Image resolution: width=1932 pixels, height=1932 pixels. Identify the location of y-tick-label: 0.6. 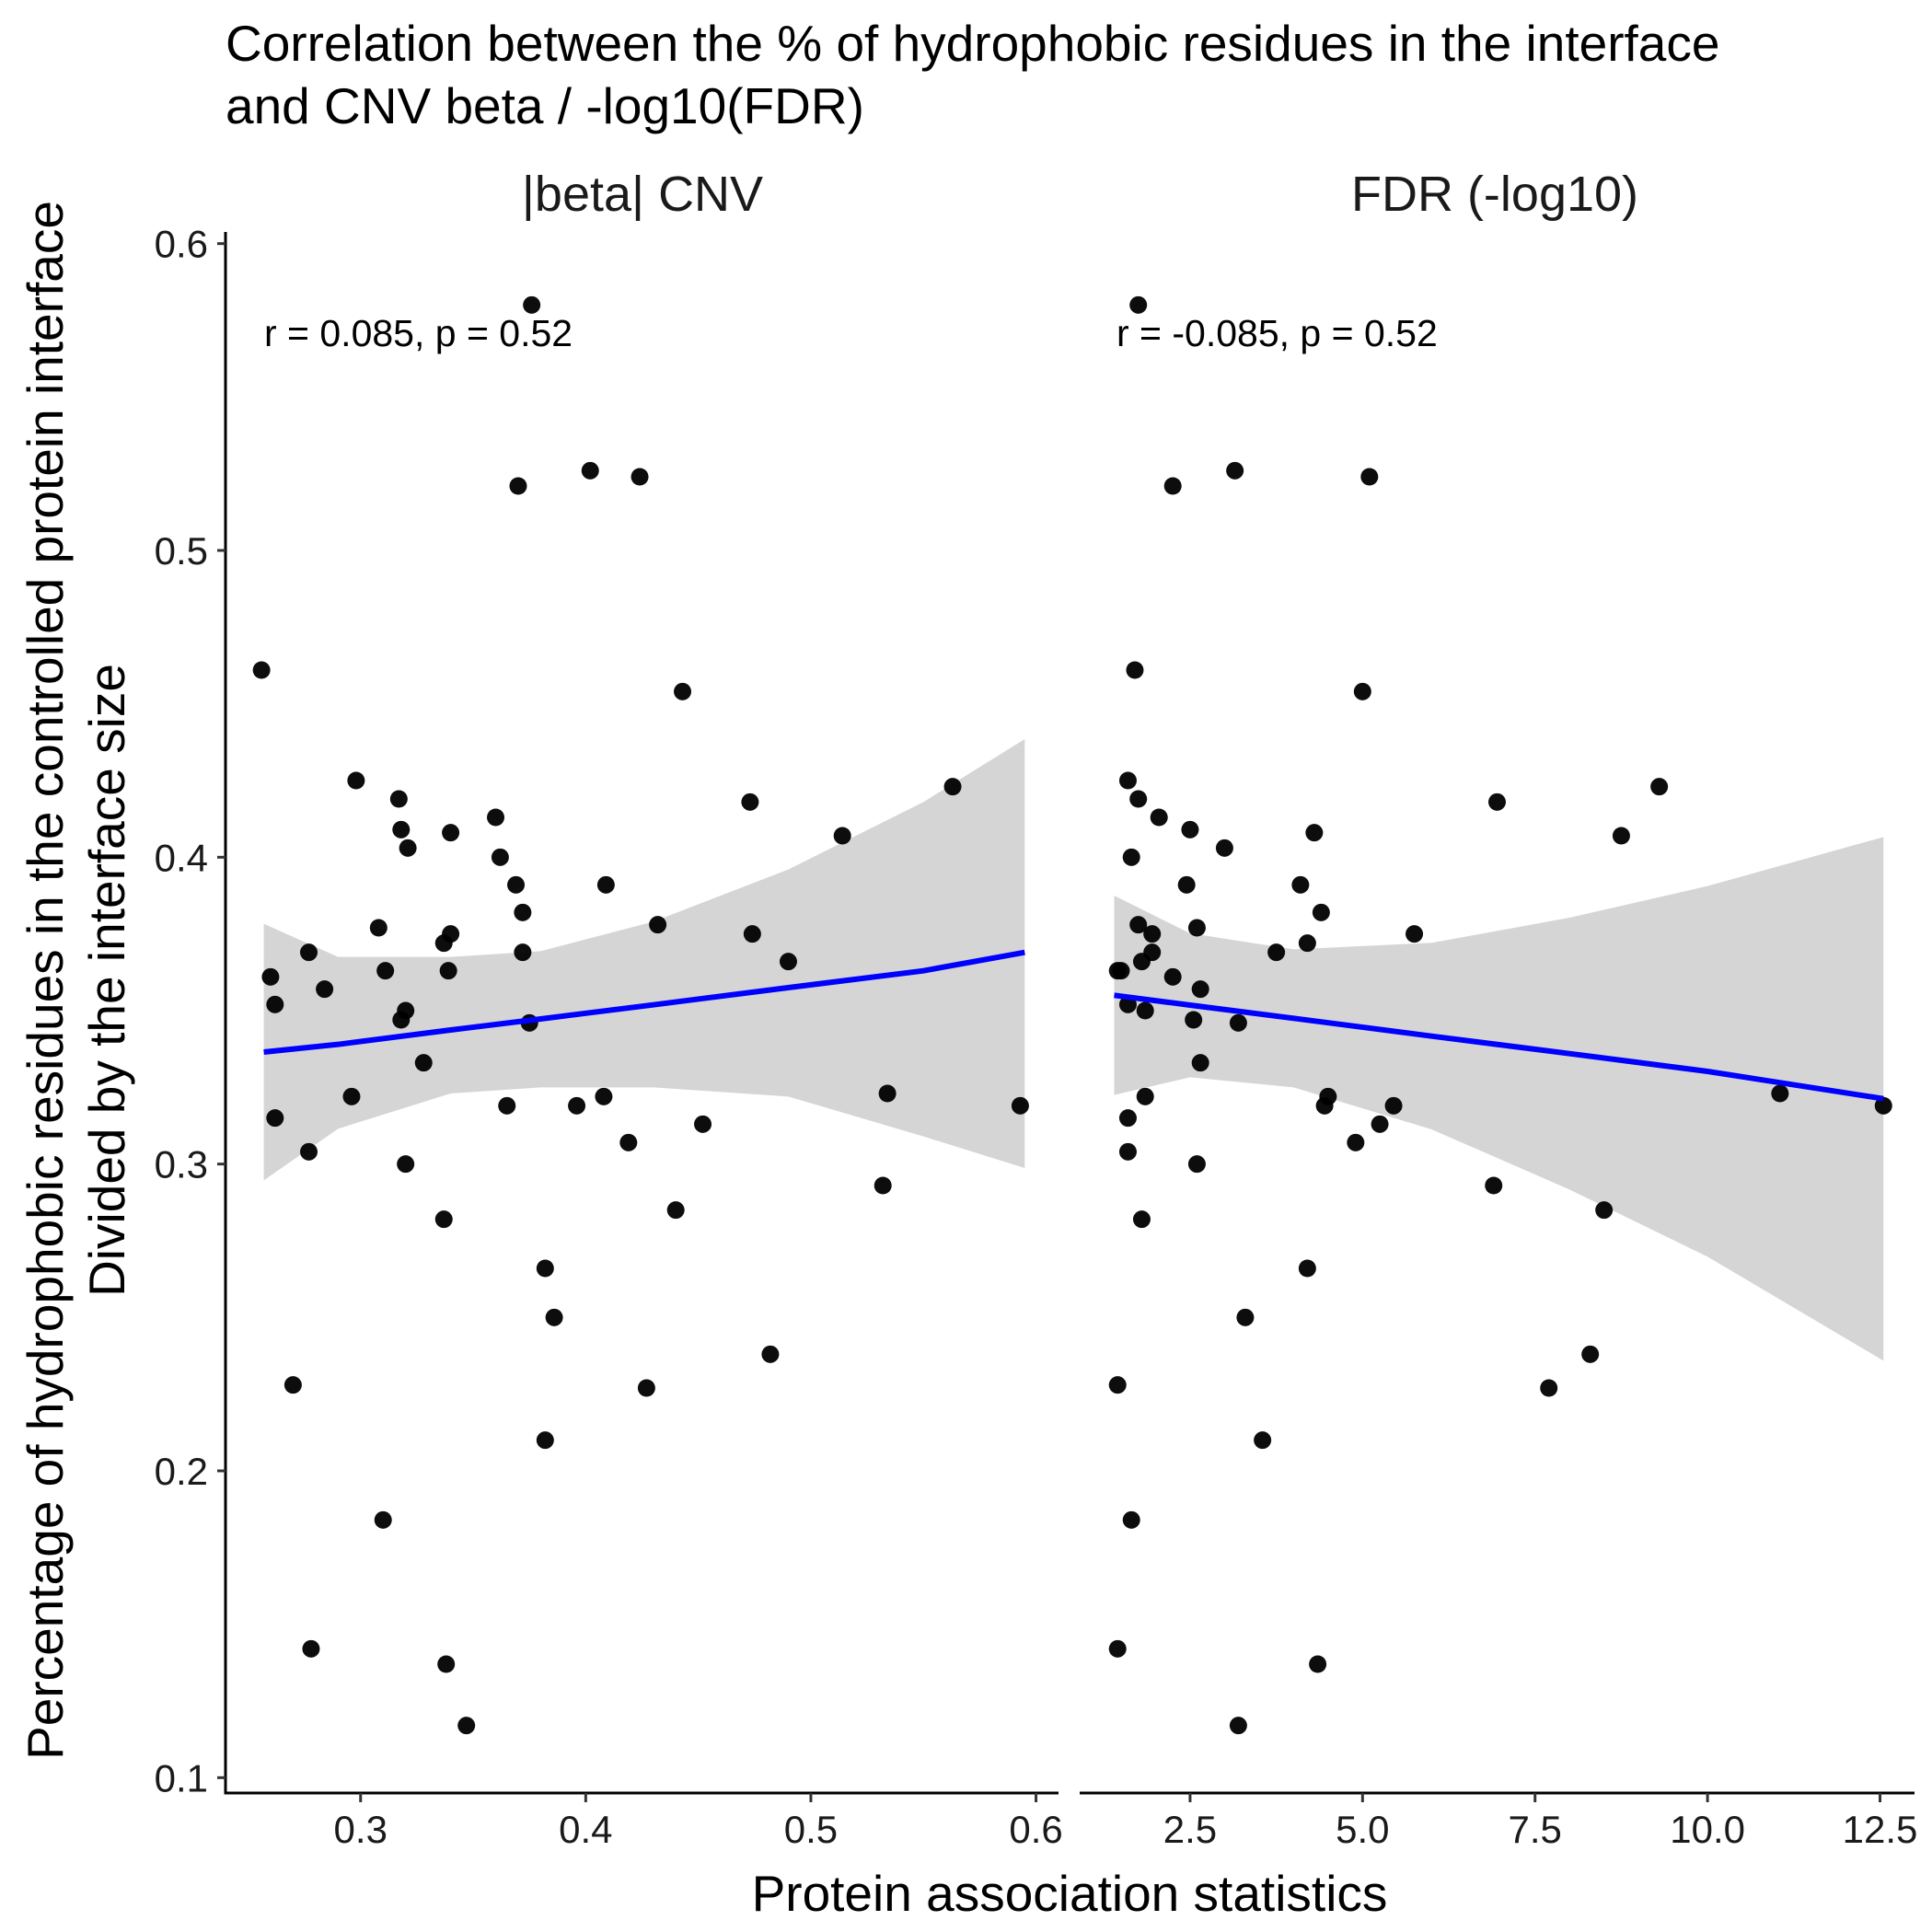
(181, 245).